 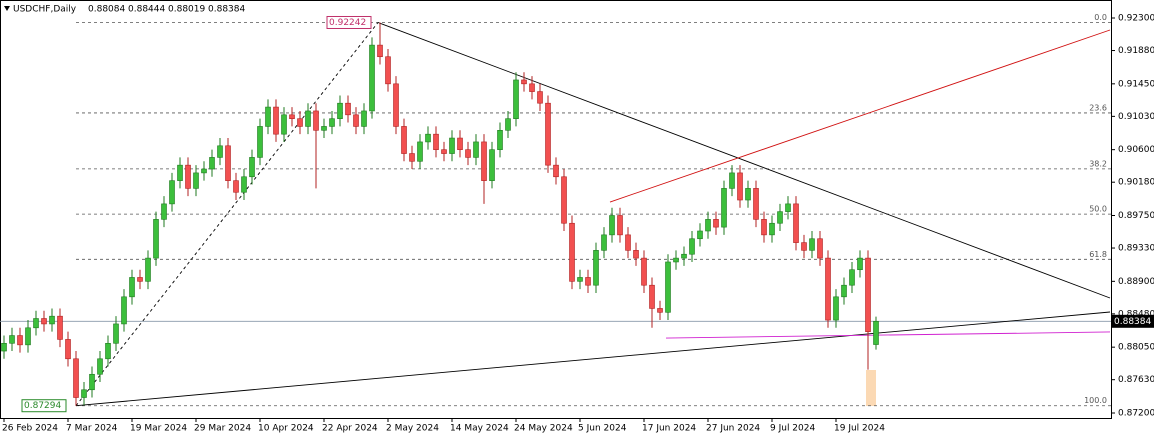 I want to click on menu-arrow, so click(x=7, y=8).